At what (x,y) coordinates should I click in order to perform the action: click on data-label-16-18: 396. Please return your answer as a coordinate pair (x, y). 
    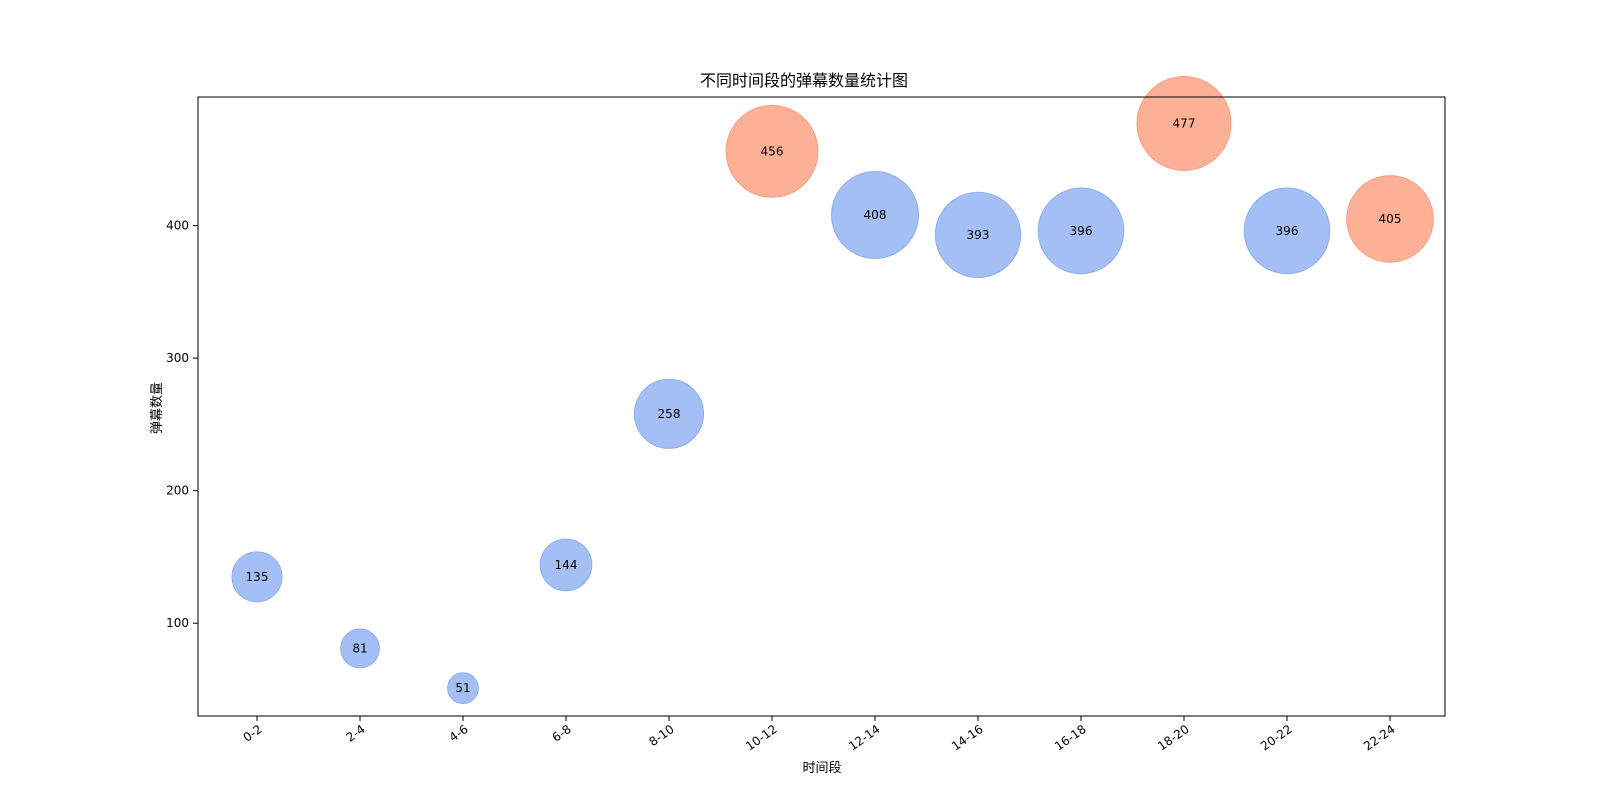
    Looking at the image, I should click on (1081, 231).